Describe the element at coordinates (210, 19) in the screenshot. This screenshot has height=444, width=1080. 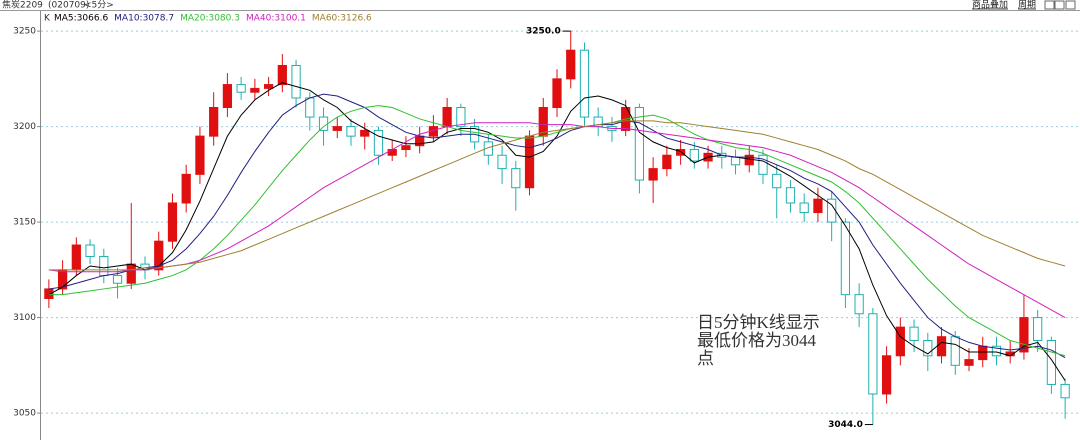
I see `legend-entry: MA20:3080.3` at that location.